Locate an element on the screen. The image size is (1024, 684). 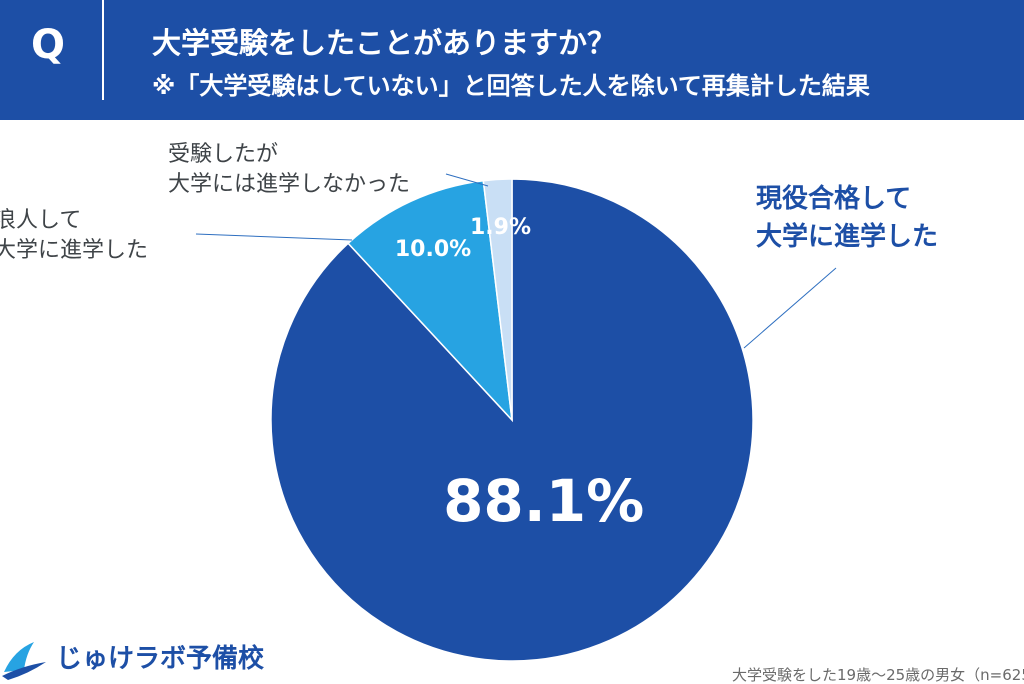
slice-category-label: 受験したが 大学には進学しなかった is located at coordinates (289, 170).